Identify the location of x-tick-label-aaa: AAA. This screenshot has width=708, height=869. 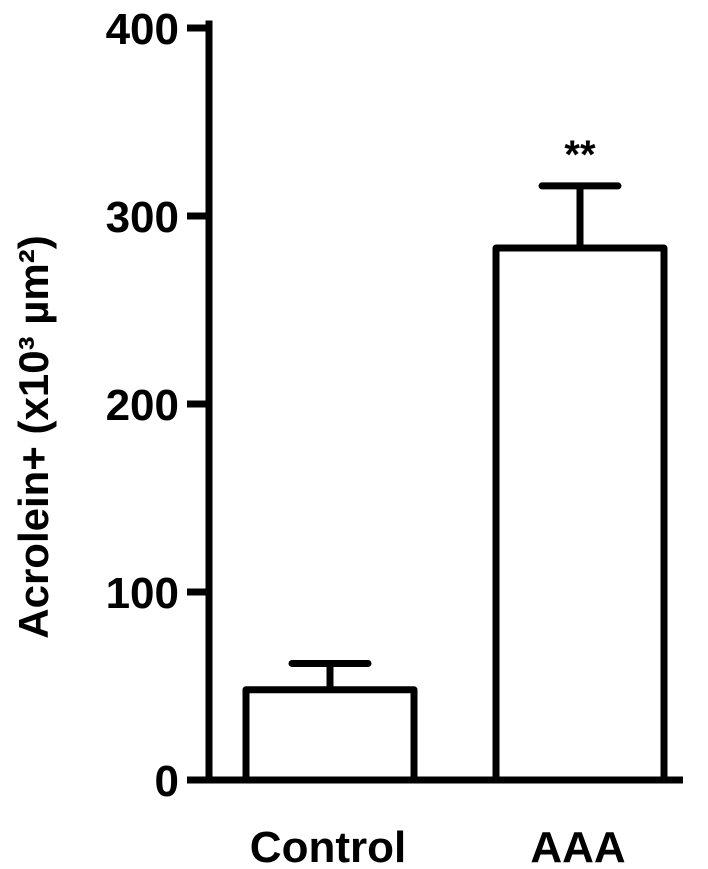
(577, 846).